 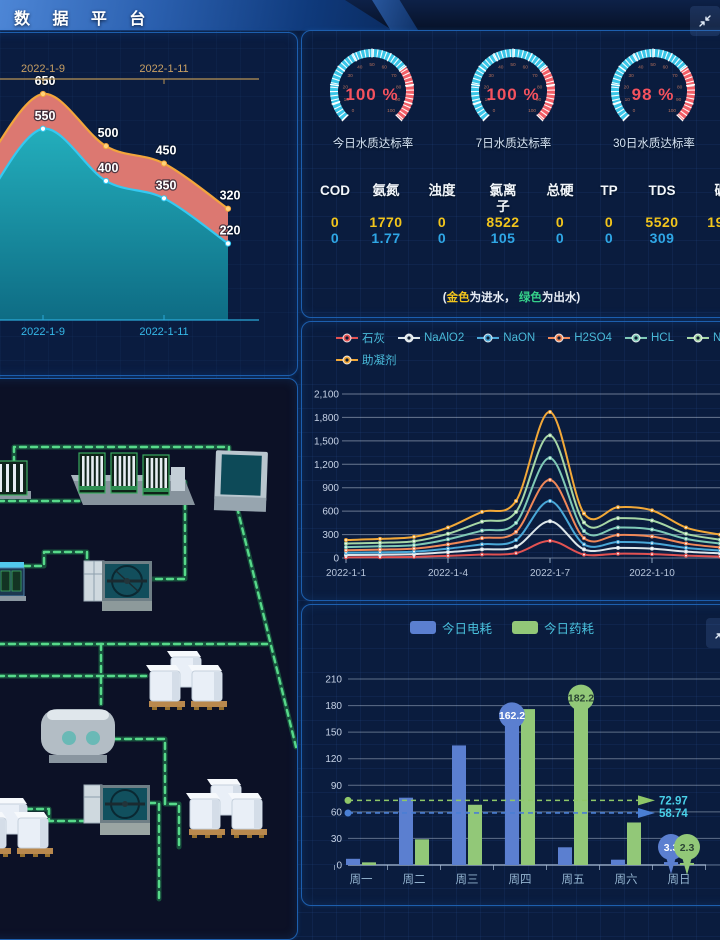 What do you see at coordinates (444, 298) in the screenshot?
I see `note-part: (` at bounding box center [444, 298].